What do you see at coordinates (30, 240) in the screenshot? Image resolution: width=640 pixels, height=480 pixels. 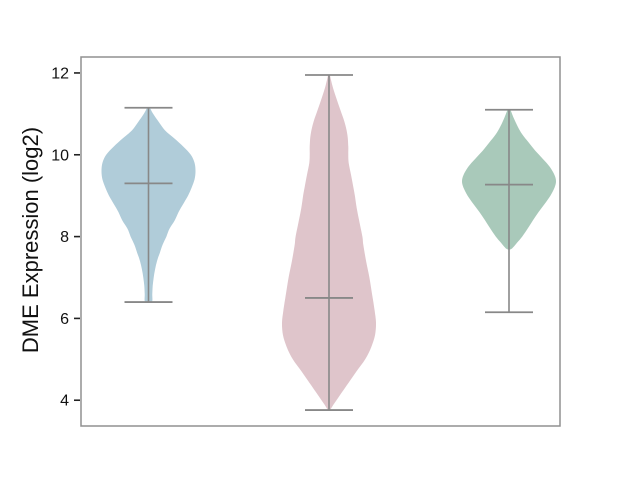 I see `y-axis-label: DME Expression (log2)` at bounding box center [30, 240].